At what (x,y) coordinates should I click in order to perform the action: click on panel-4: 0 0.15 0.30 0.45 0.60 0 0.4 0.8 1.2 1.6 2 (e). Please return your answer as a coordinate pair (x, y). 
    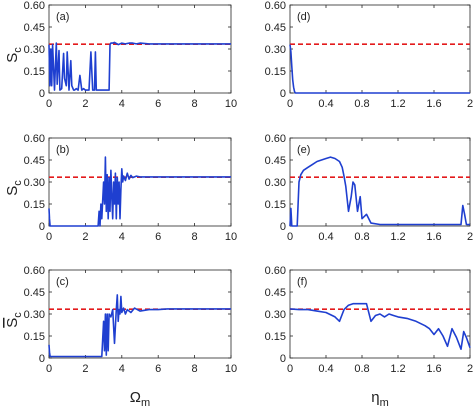
    Looking at the image, I should click on (369, 188).